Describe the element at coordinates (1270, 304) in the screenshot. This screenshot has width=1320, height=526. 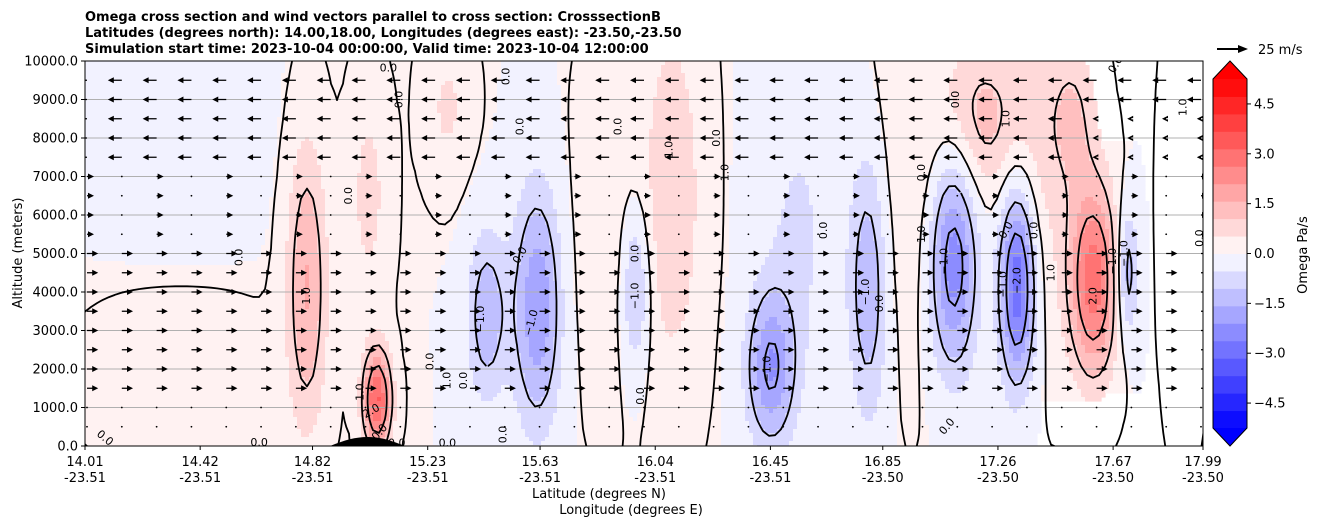
I see `colorbar-tick-label: −1.5` at that location.